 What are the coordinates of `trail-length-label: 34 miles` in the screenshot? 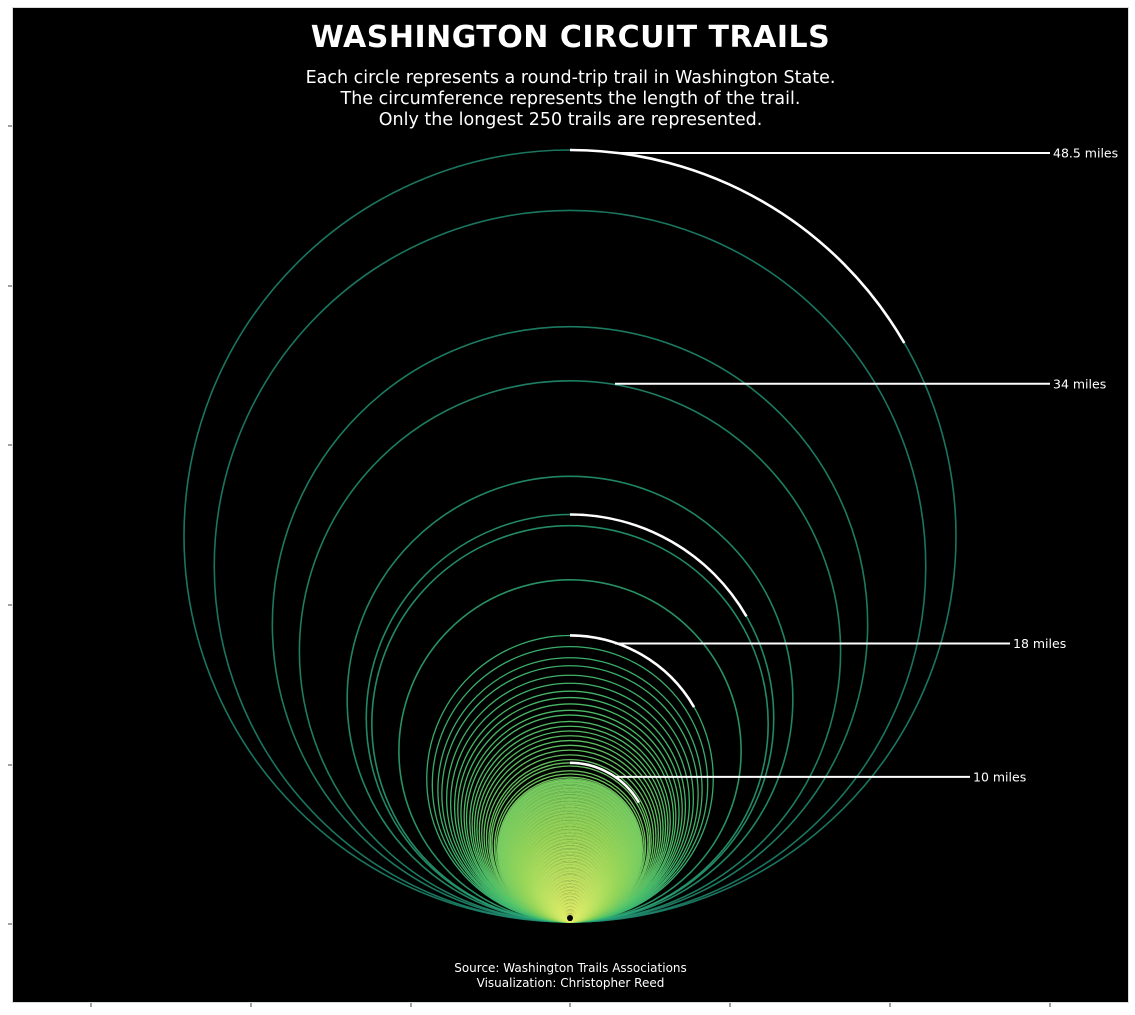 It's located at (1079, 383).